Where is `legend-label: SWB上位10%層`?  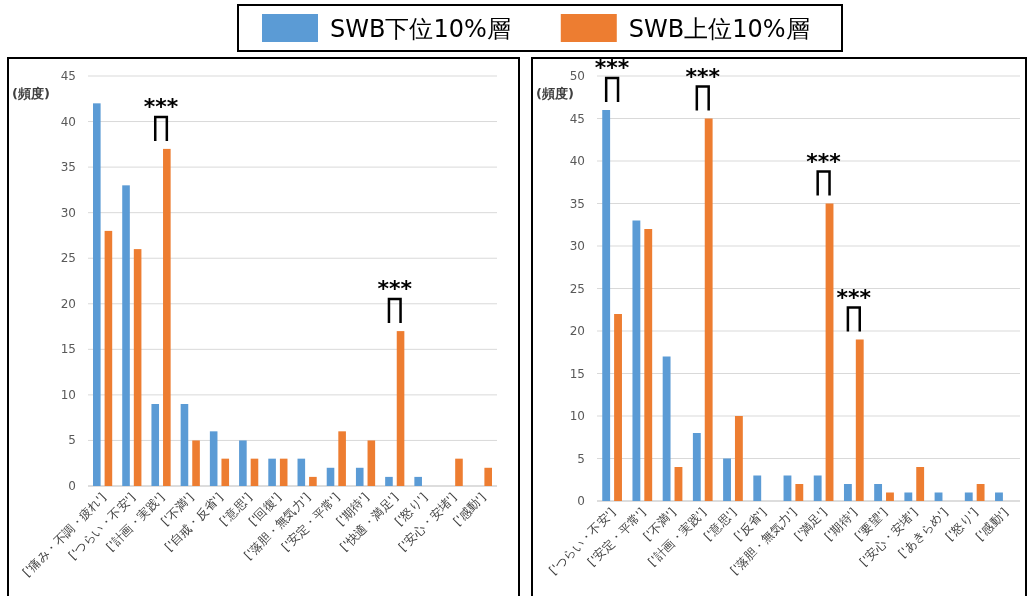 legend-label: SWB上位10%層 is located at coordinates (719, 29).